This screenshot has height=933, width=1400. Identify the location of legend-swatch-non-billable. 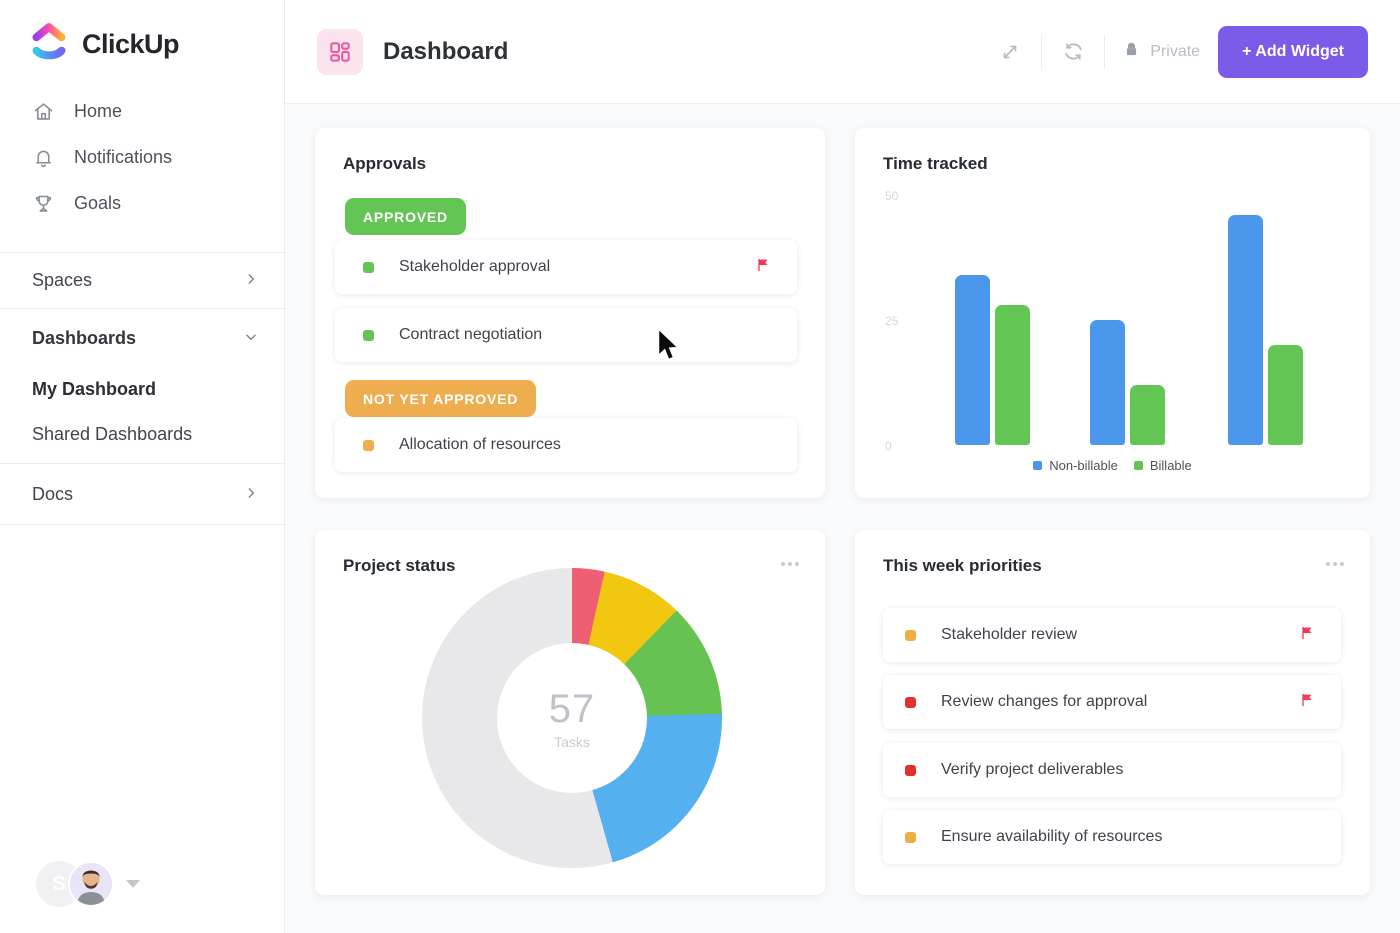
(1038, 465).